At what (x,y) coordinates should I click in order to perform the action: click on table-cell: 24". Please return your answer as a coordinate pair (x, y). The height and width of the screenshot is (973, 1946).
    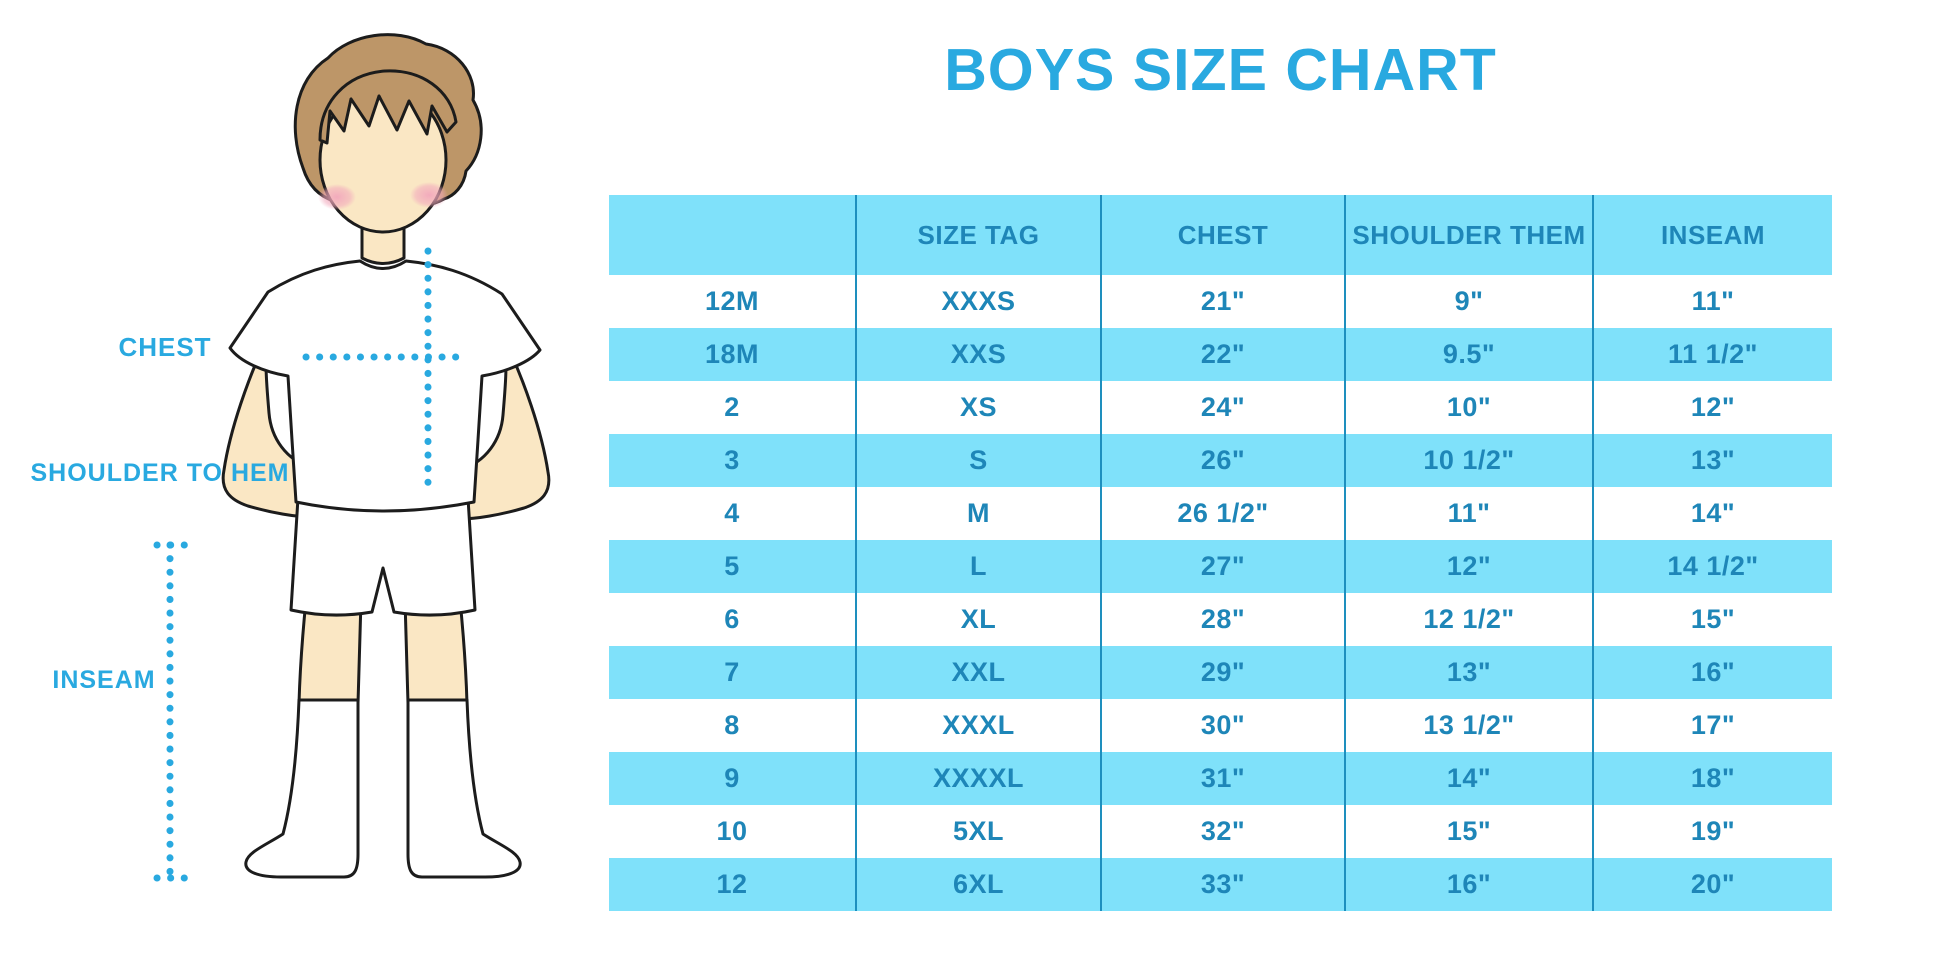
    Looking at the image, I should click on (1222, 407).